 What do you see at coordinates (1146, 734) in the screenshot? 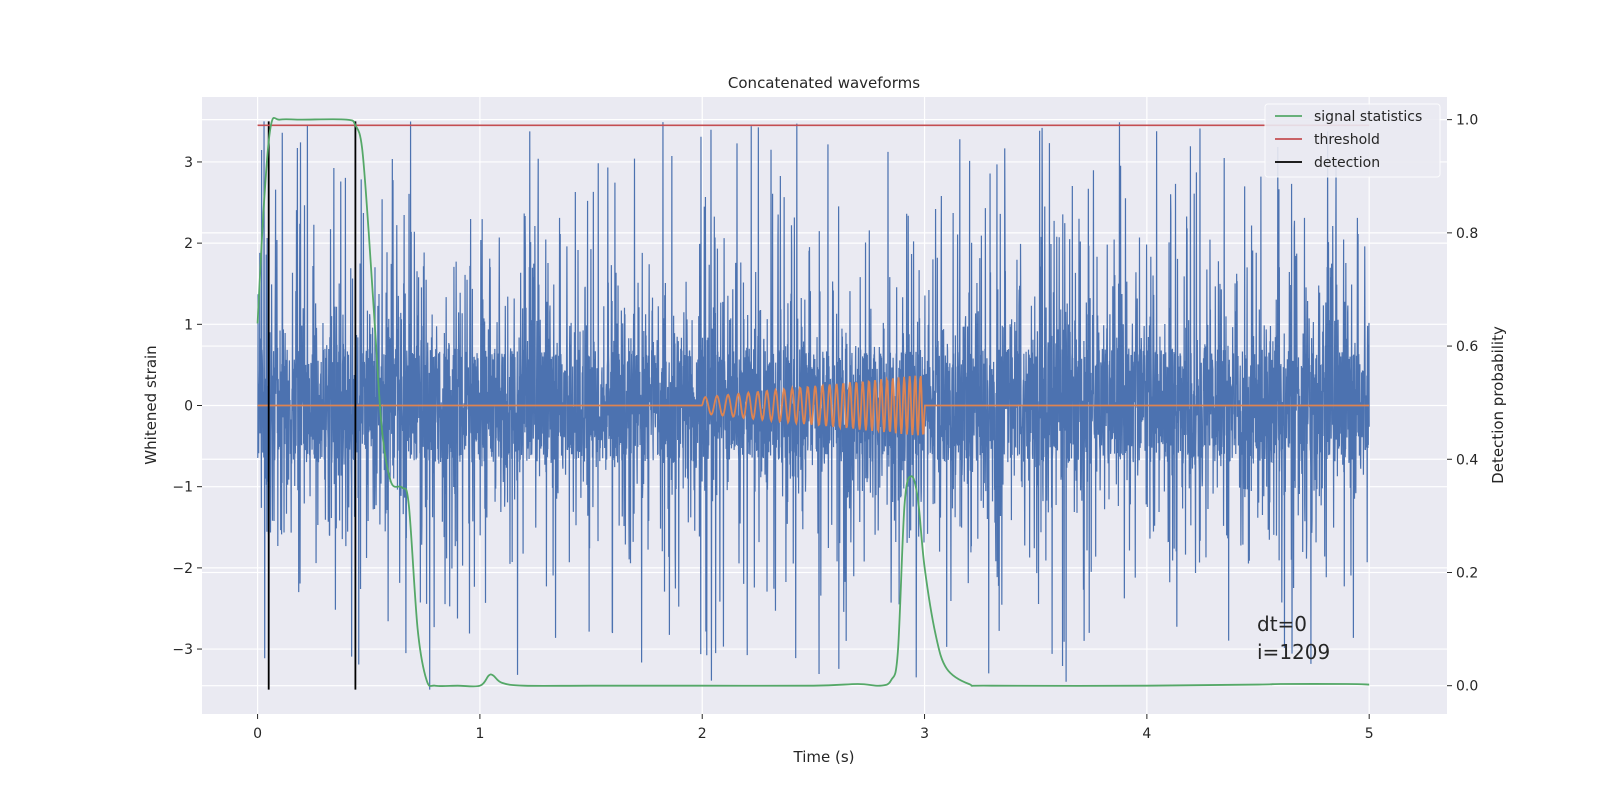
I see `x-tick-label: 4` at bounding box center [1146, 734].